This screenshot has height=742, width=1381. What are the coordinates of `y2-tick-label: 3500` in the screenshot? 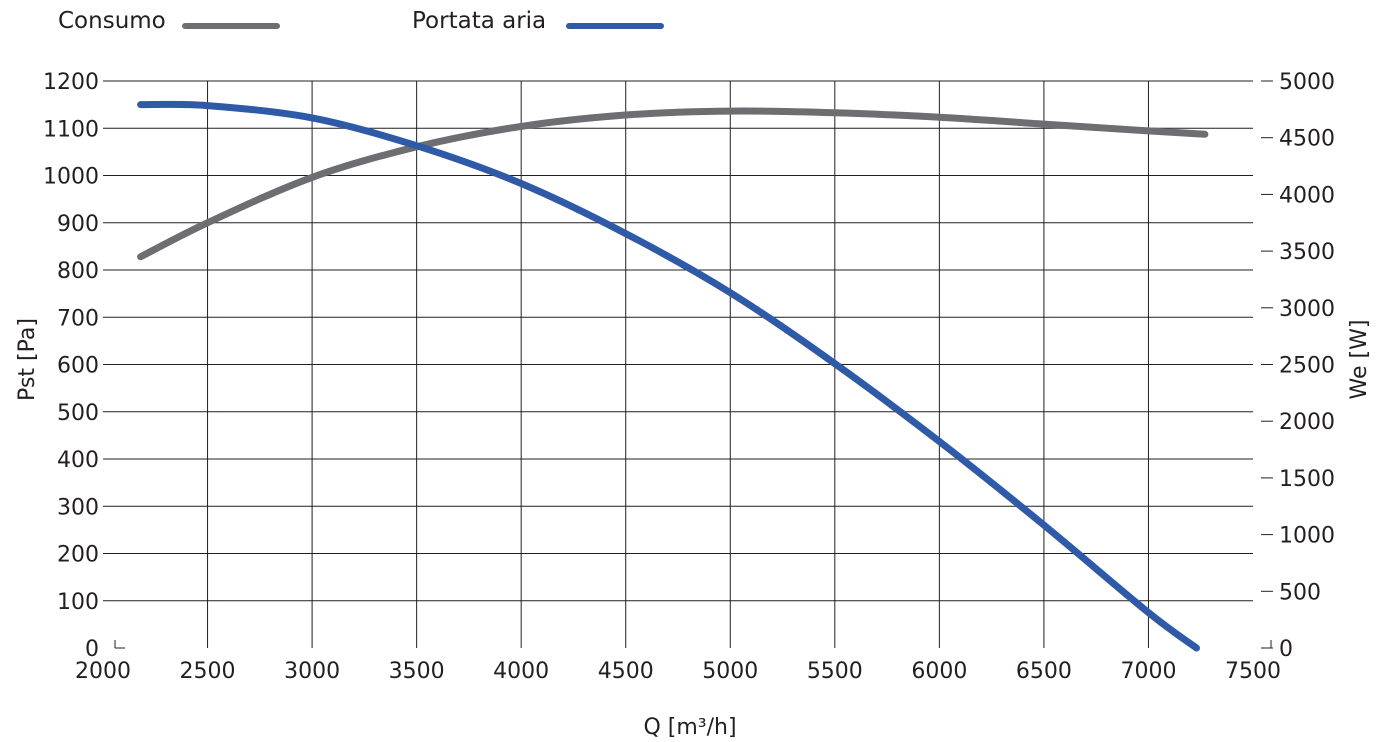 It's located at (1307, 252).